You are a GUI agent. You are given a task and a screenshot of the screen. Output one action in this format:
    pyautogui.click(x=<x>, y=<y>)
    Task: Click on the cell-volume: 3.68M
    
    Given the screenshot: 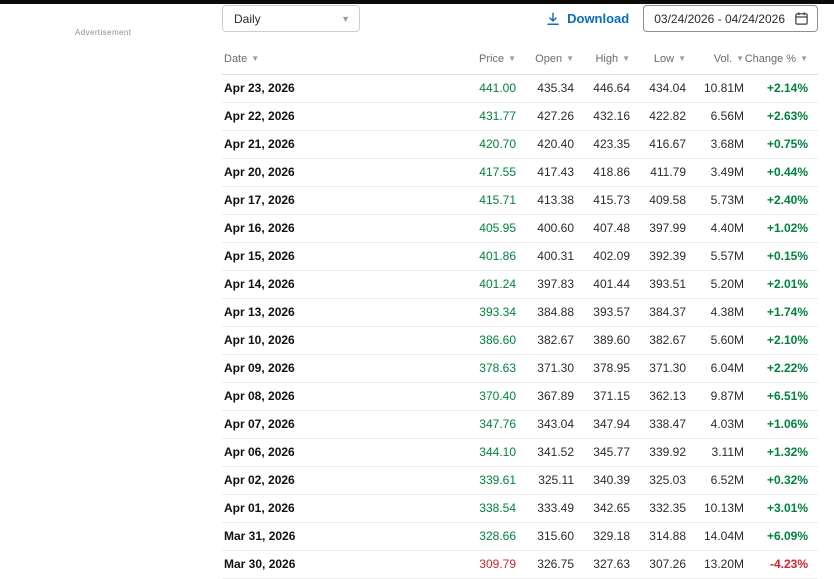 What is the action you would take?
    pyautogui.click(x=715, y=144)
    